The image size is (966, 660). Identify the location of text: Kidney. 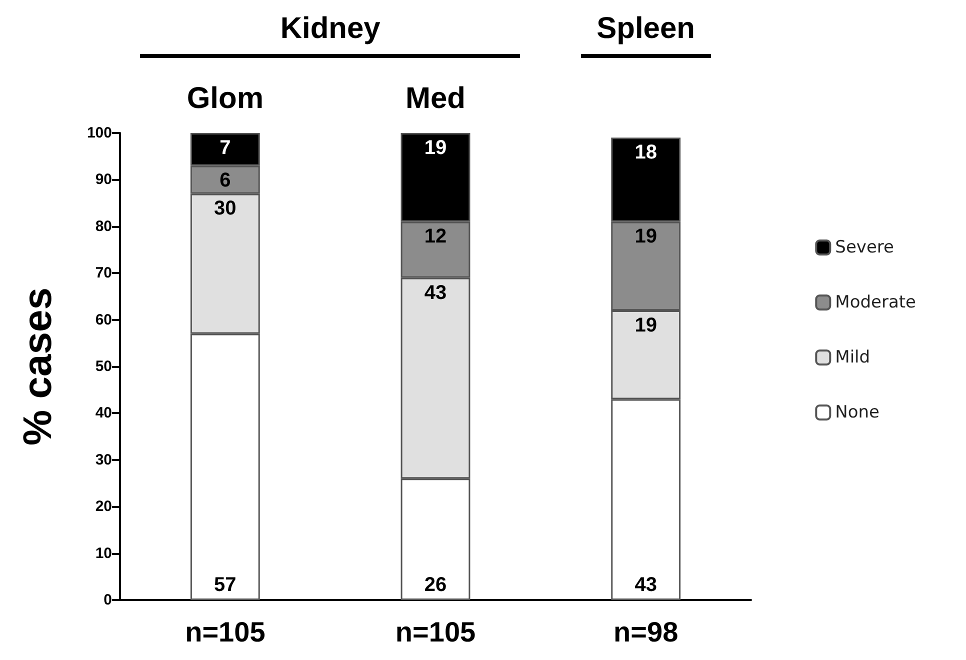
(330, 29).